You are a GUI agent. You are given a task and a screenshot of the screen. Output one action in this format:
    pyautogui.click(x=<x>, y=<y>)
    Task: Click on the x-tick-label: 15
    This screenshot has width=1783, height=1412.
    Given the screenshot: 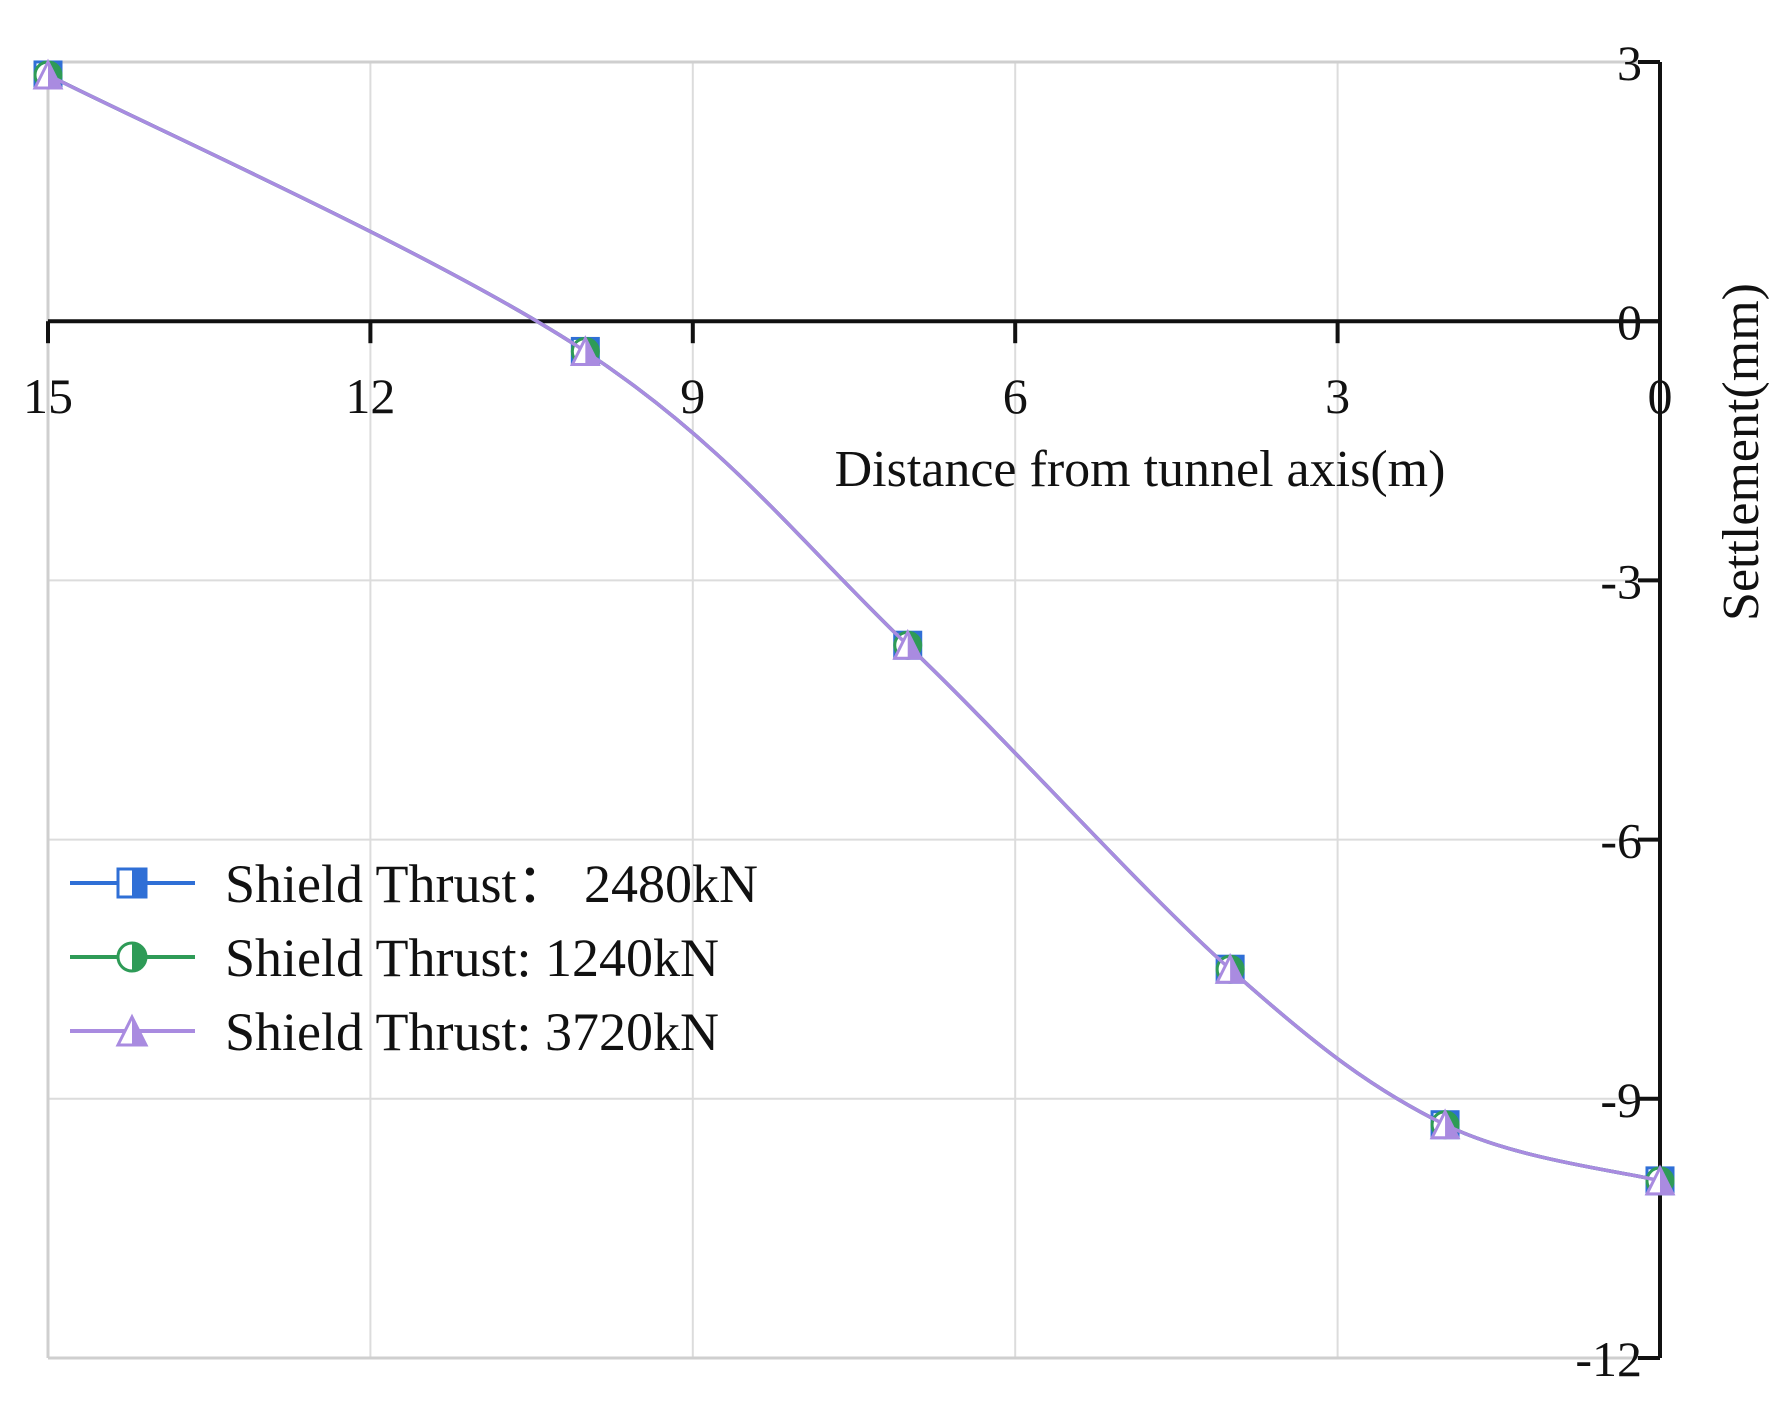 What is the action you would take?
    pyautogui.click(x=48, y=396)
    